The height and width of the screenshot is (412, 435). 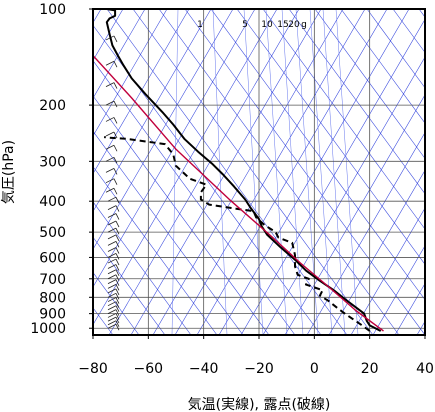 I want to click on mixing-ratio-labels: 1 5 10 15 20 g, so click(x=252, y=25).